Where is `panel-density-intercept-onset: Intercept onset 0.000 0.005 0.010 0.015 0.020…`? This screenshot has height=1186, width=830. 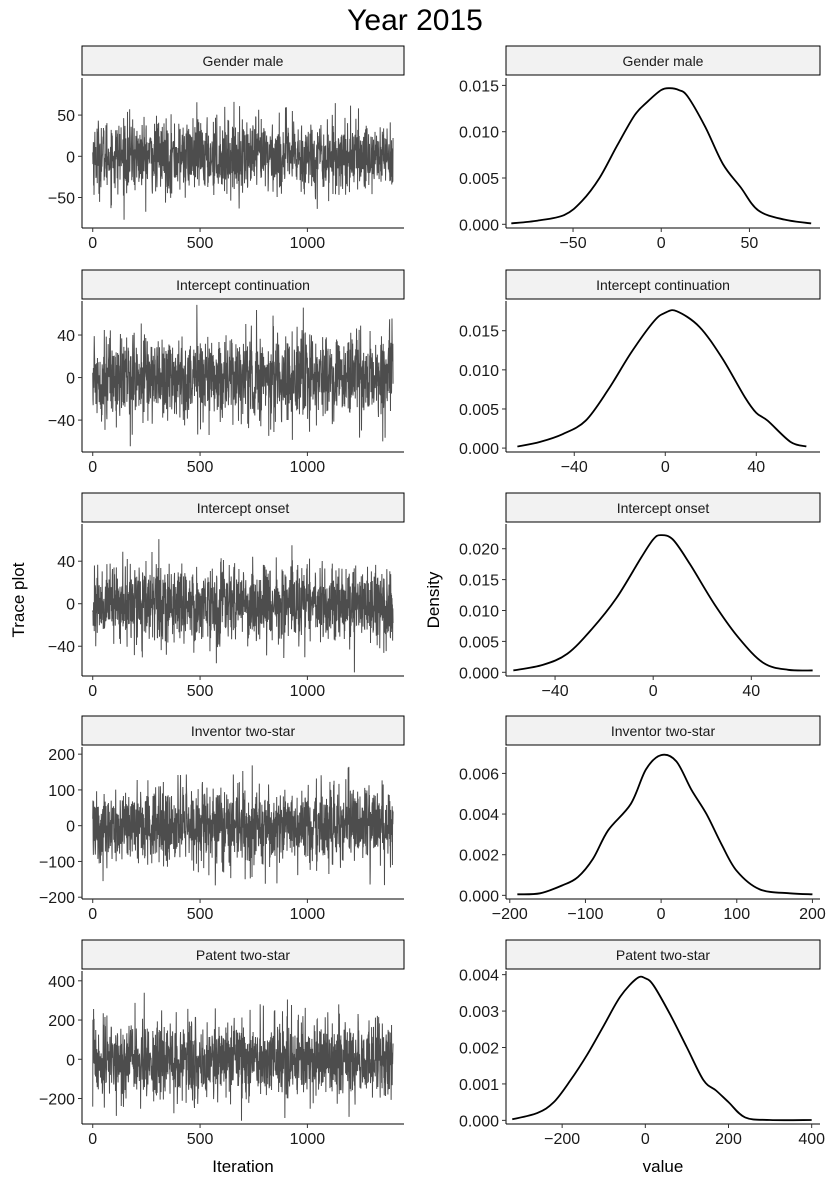
panel-density-intercept-onset: Intercept onset 0.000 0.005 0.010 0.015 0.020… is located at coordinates (640, 596).